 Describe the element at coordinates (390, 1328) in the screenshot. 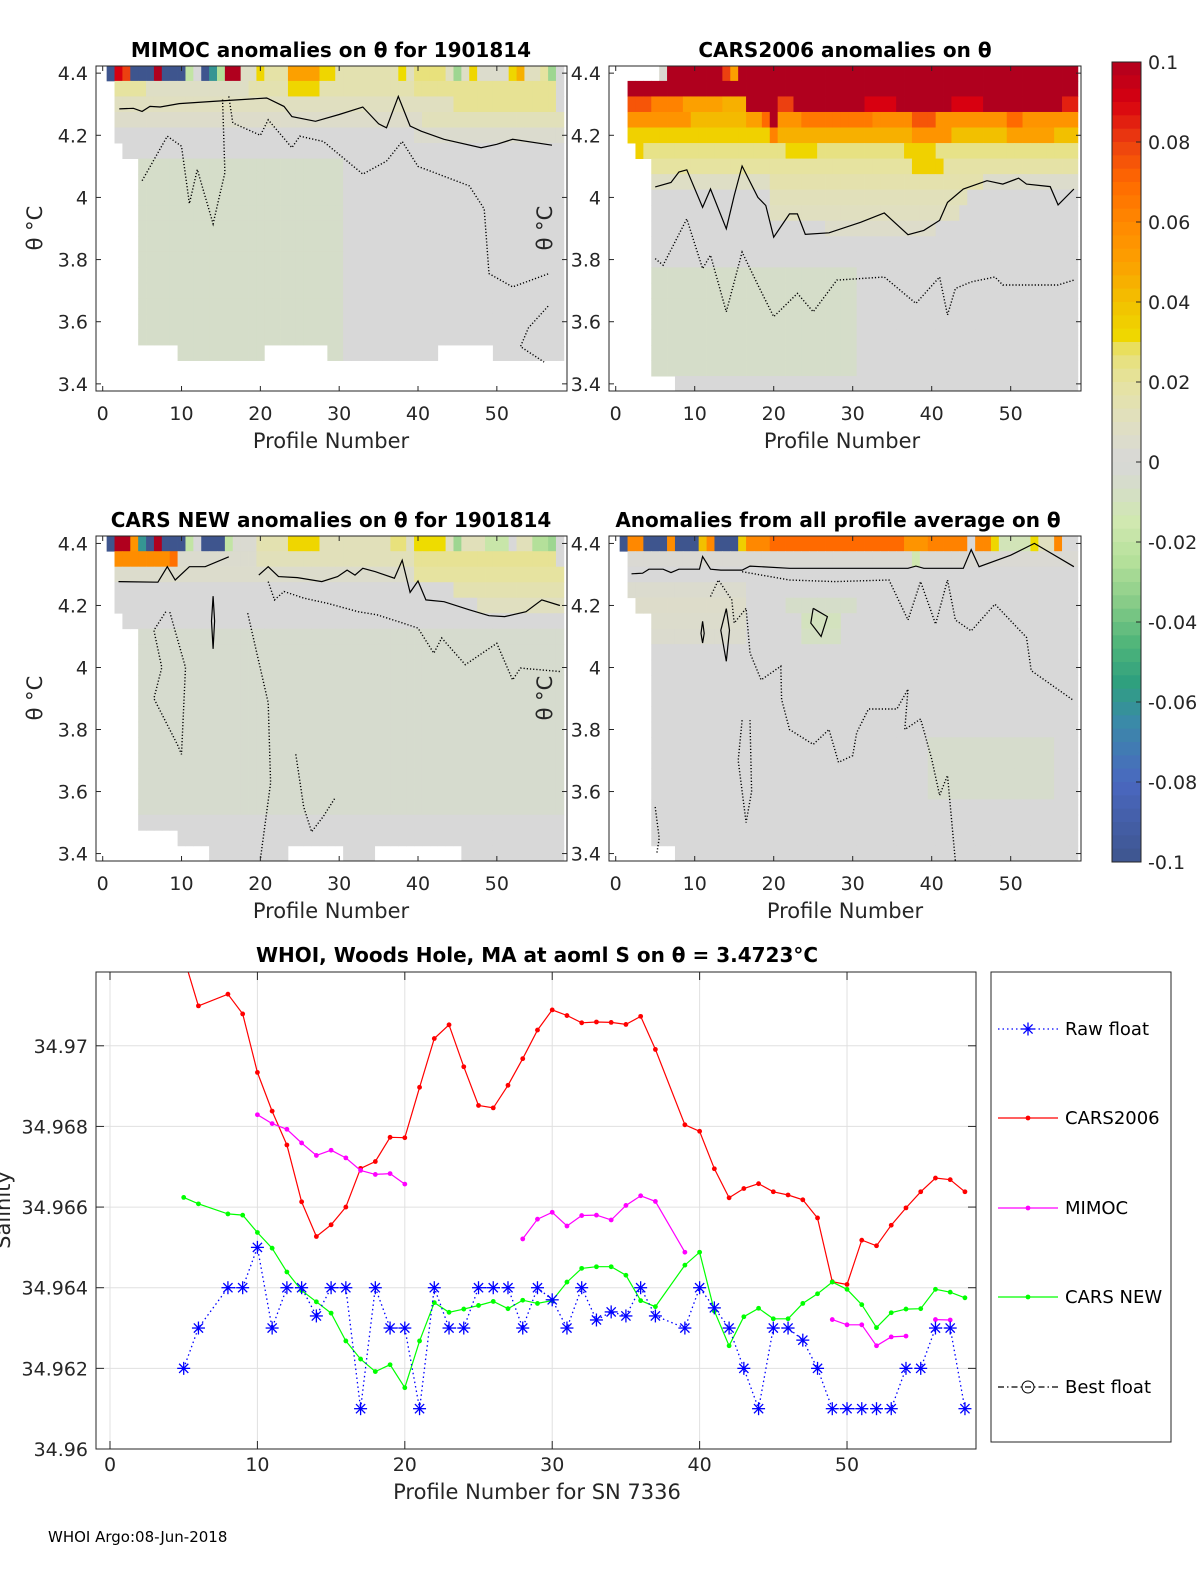

I see `data-point-asterisk` at that location.